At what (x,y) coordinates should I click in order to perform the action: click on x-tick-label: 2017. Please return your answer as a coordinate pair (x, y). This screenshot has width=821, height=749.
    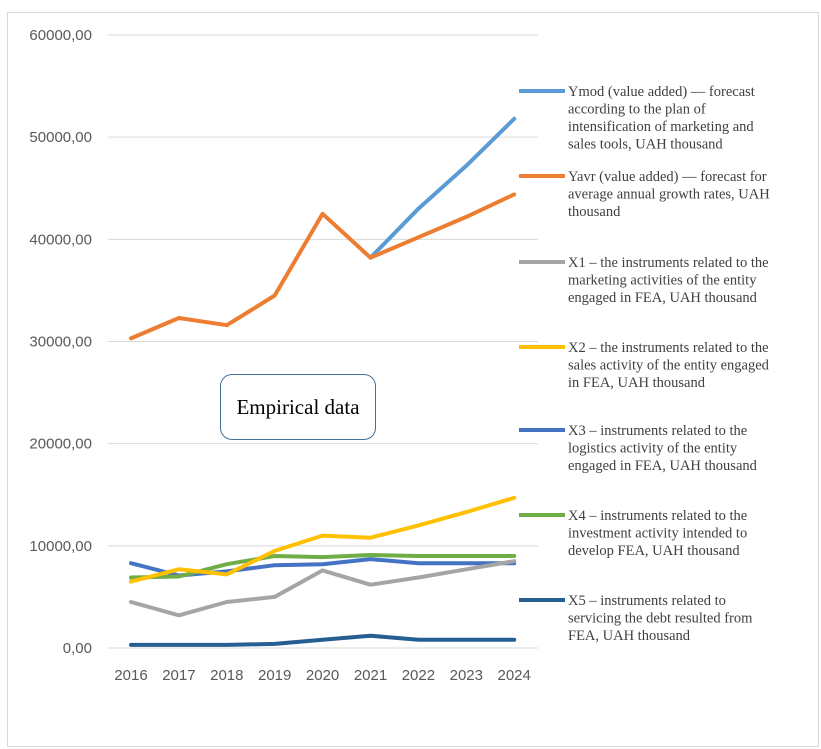
    Looking at the image, I should click on (178, 675).